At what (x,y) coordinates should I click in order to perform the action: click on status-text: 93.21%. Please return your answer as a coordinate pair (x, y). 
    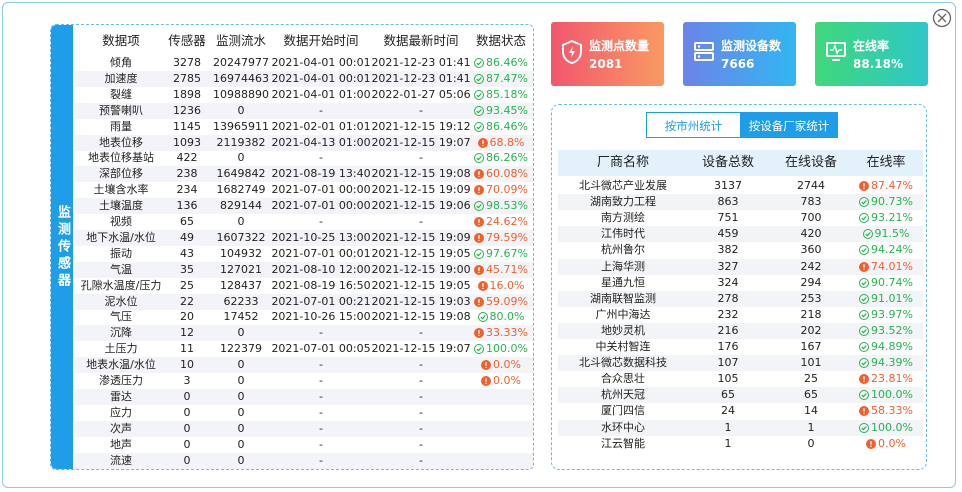
    Looking at the image, I should click on (892, 218).